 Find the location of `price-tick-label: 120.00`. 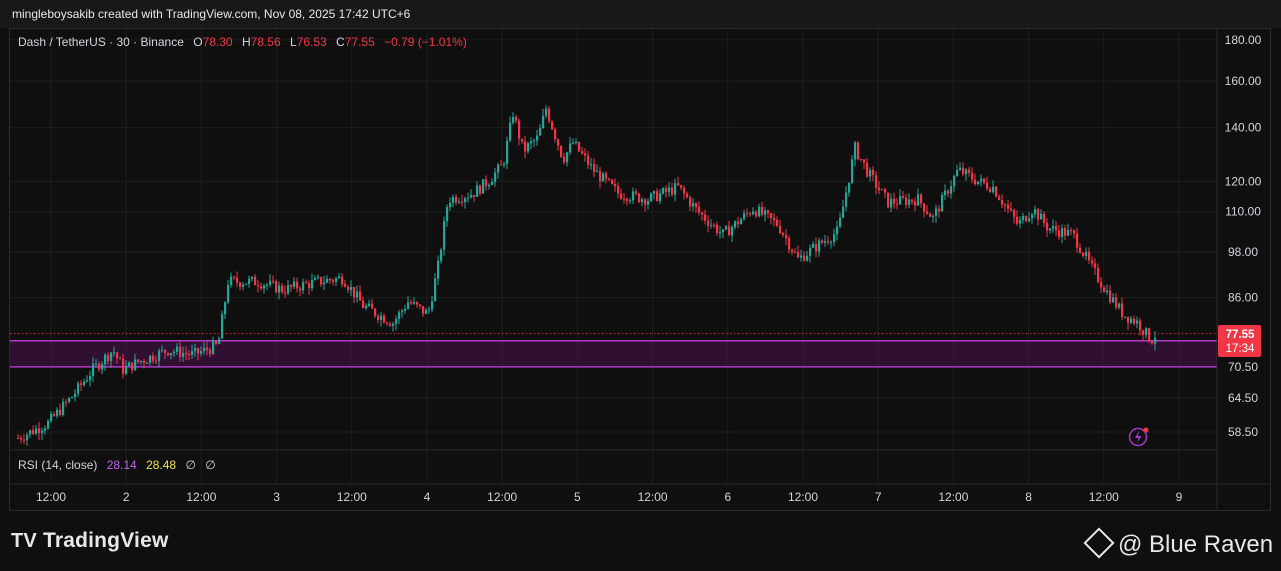

price-tick-label: 120.00 is located at coordinates (1243, 181).